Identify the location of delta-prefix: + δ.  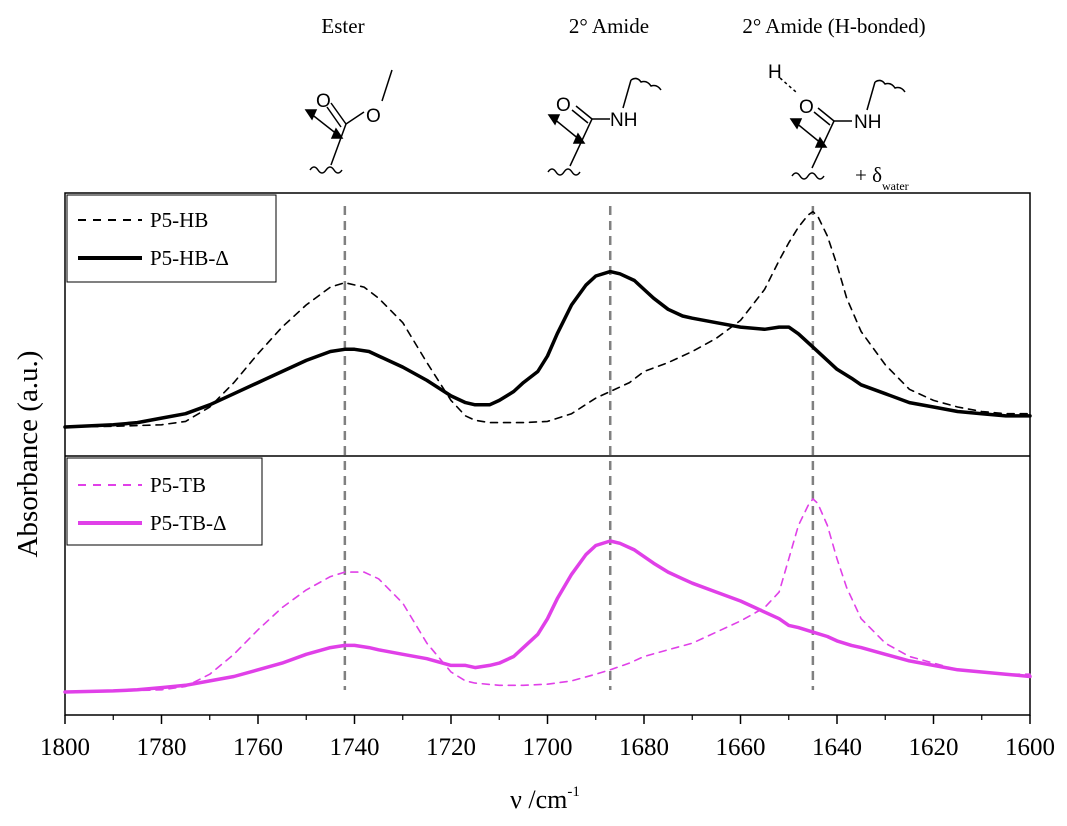
(868, 175).